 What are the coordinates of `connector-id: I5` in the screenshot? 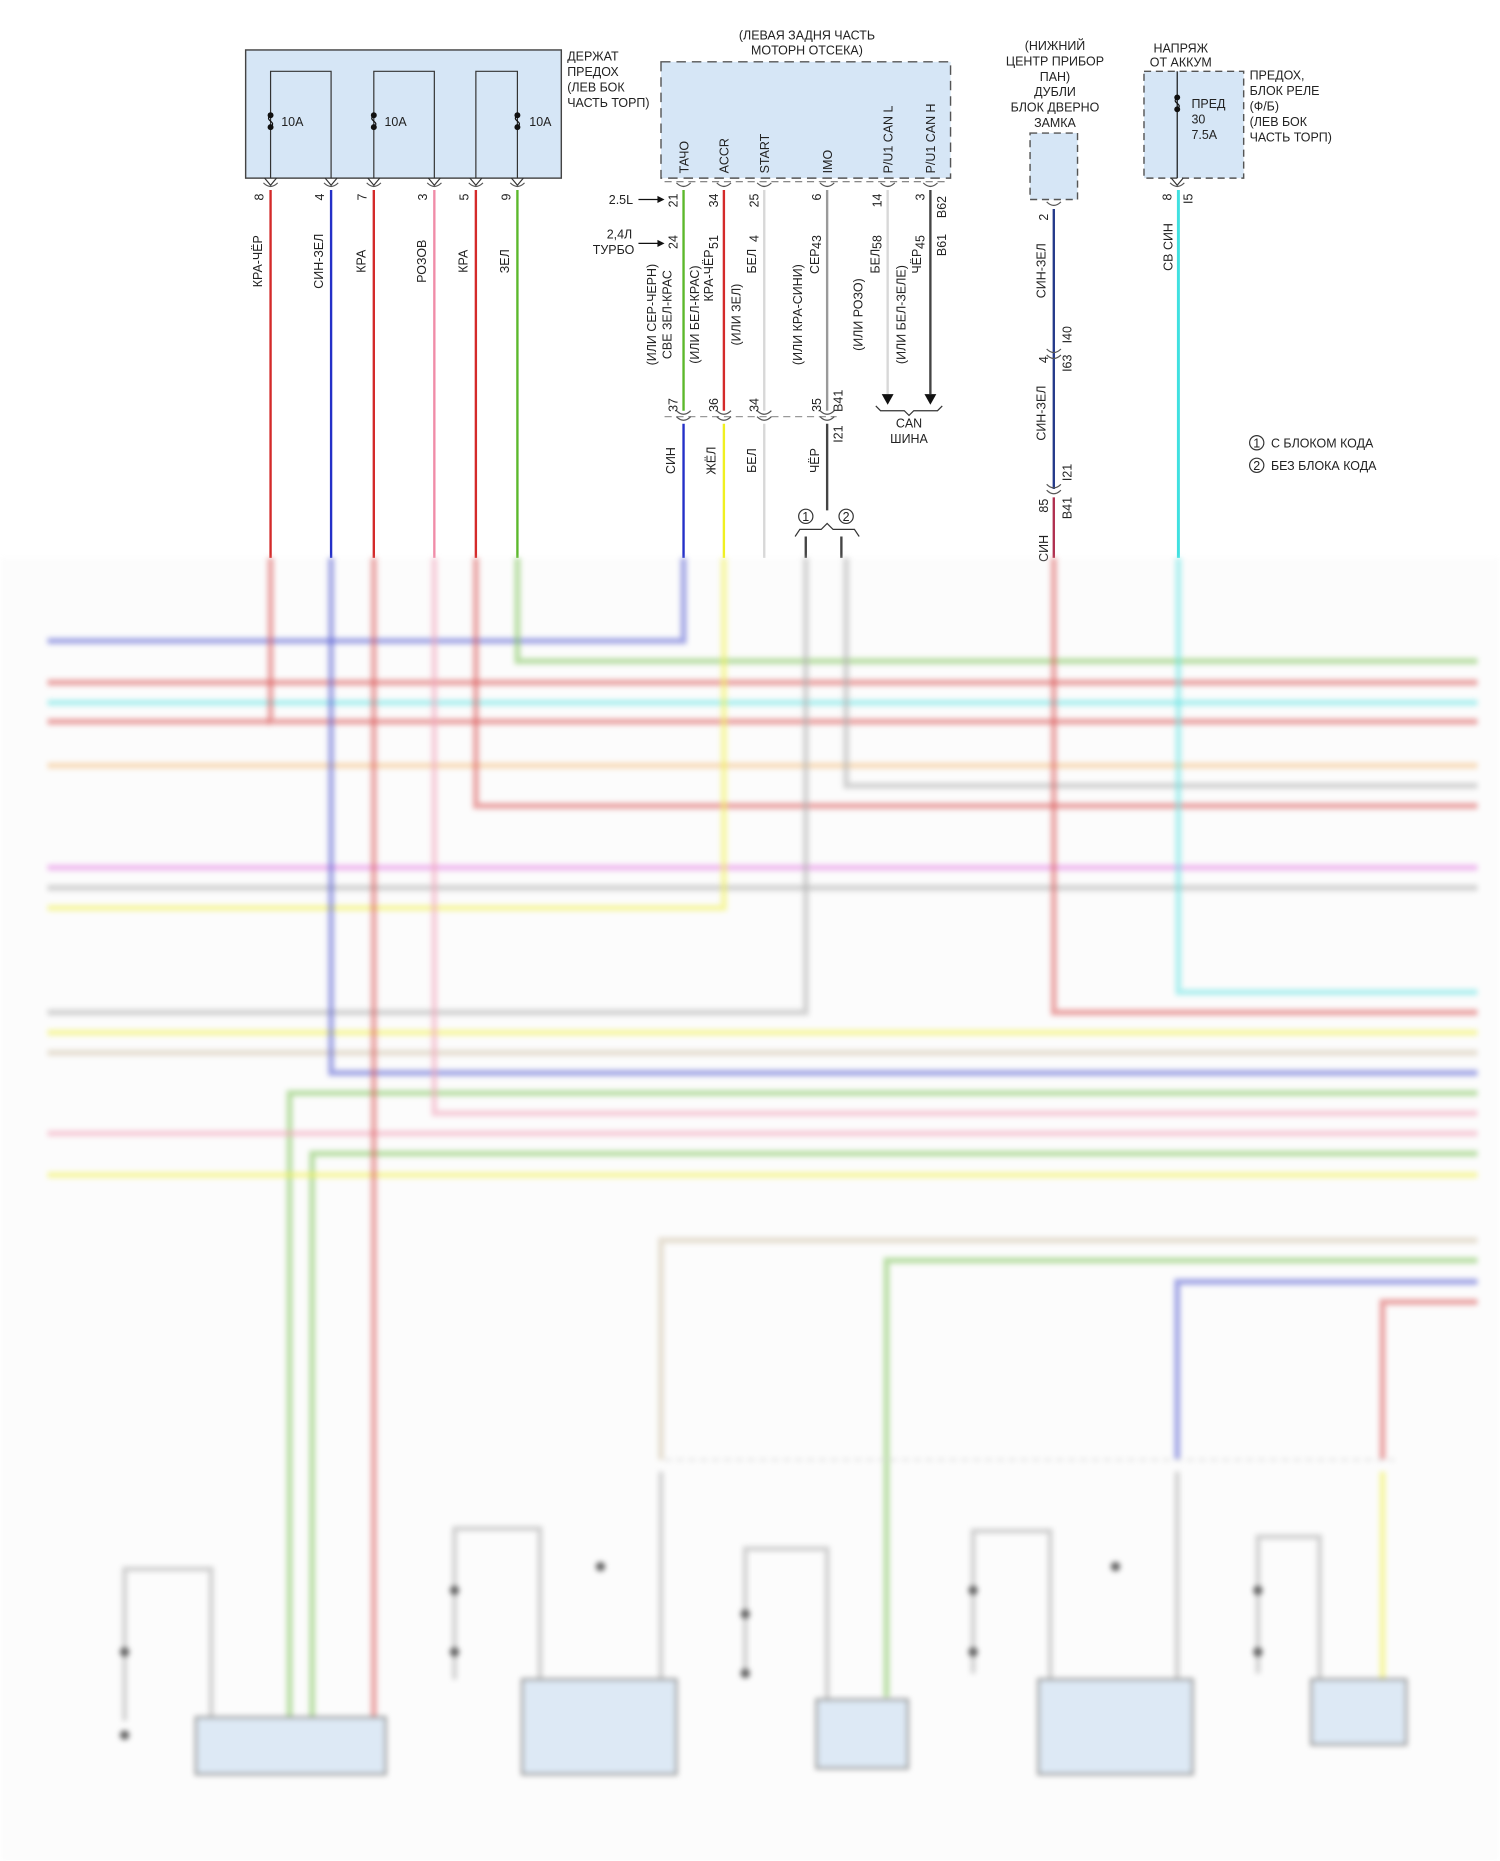 It's located at (1189, 198).